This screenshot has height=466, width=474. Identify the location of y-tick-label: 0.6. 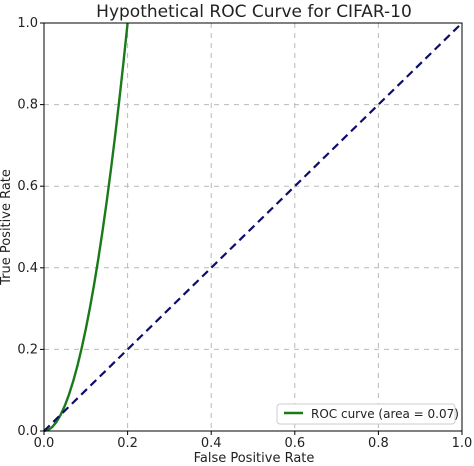
(27, 186).